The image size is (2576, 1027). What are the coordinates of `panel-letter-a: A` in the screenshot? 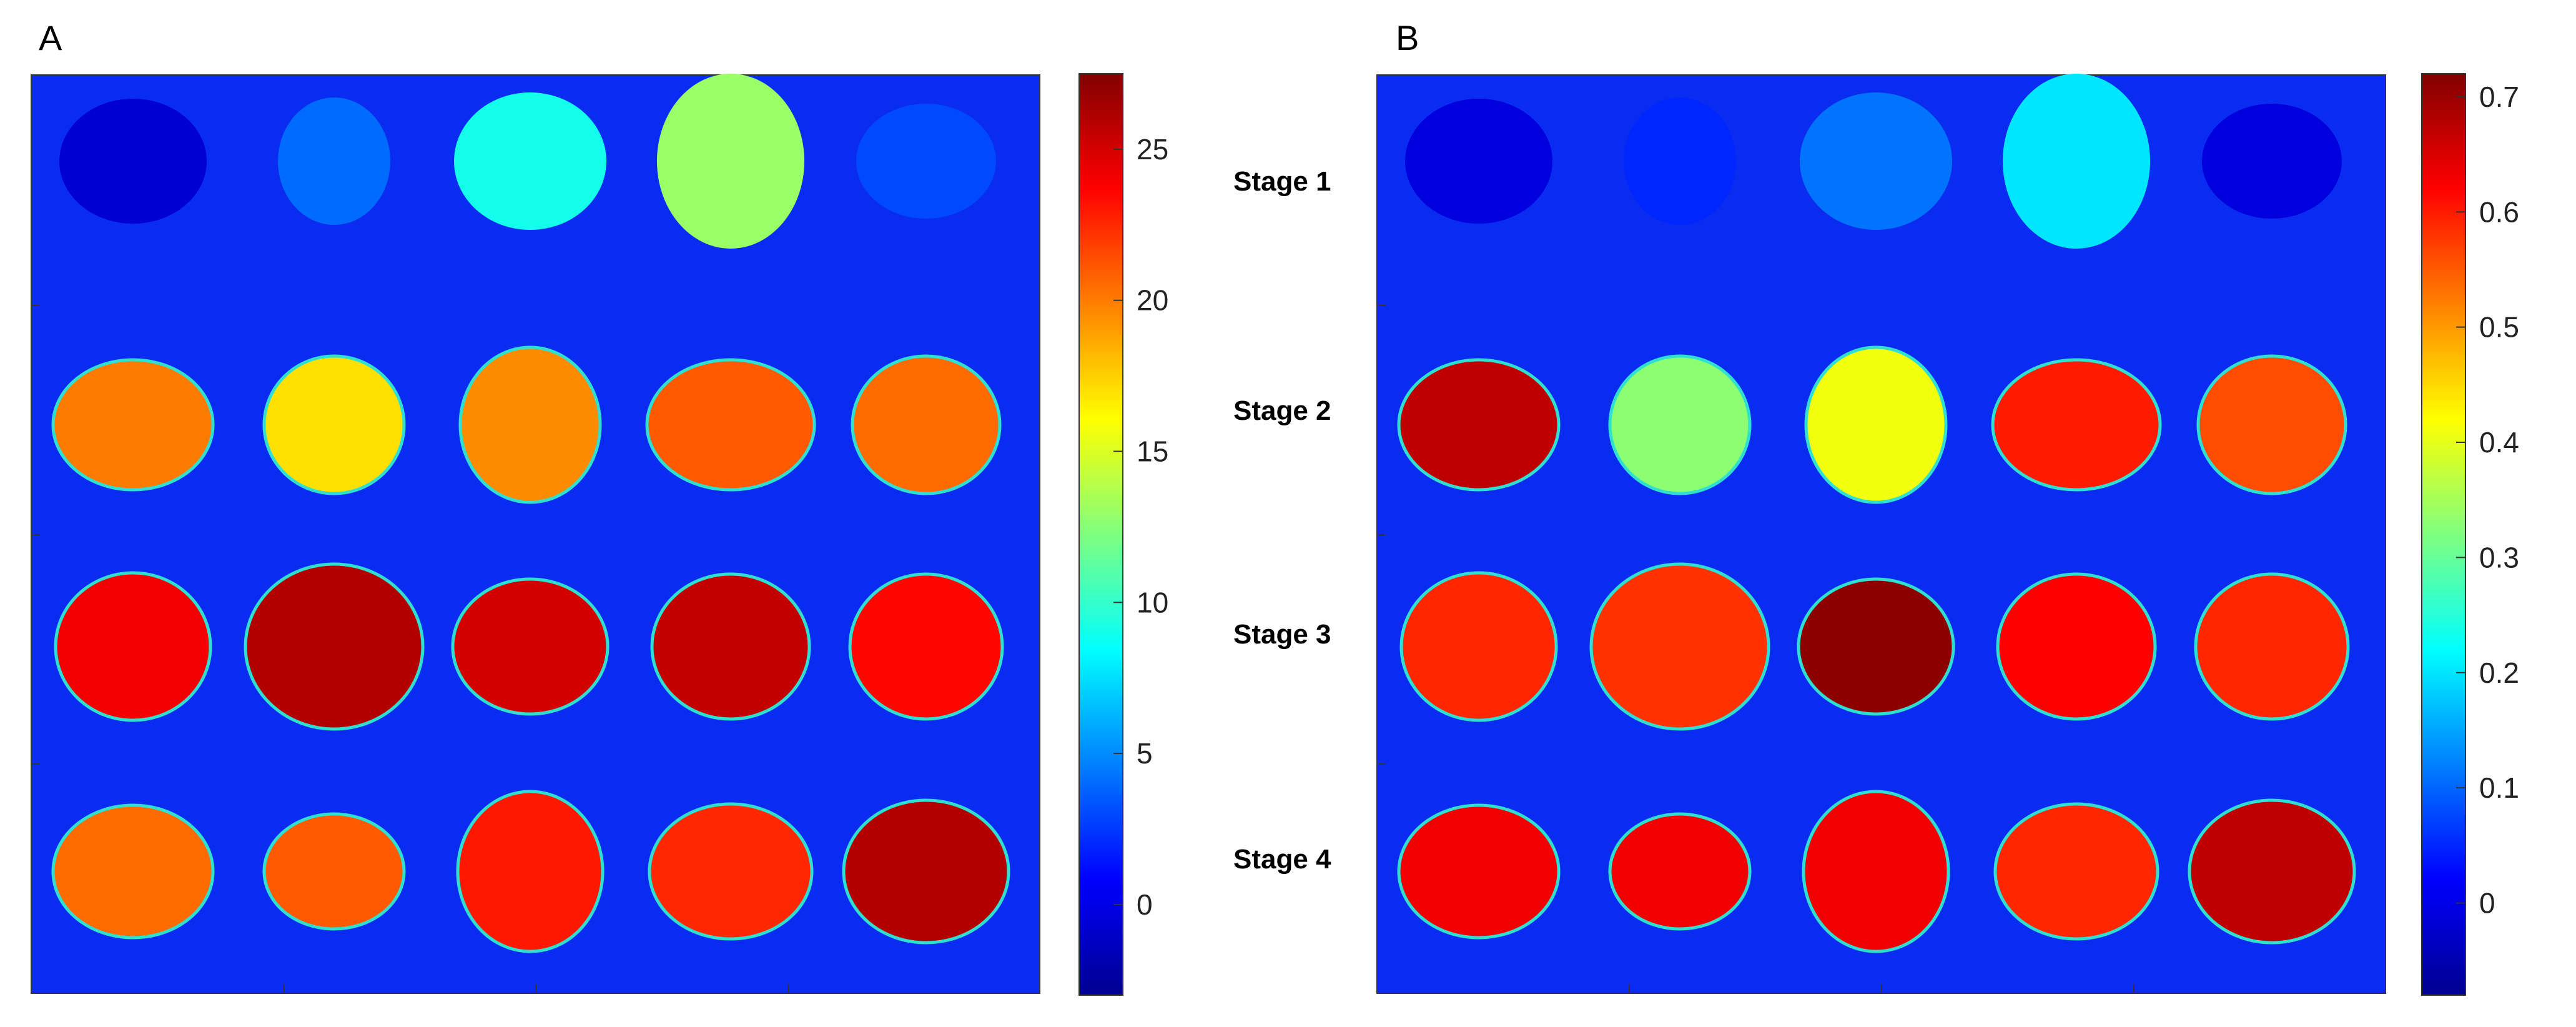 It's located at (51, 37).